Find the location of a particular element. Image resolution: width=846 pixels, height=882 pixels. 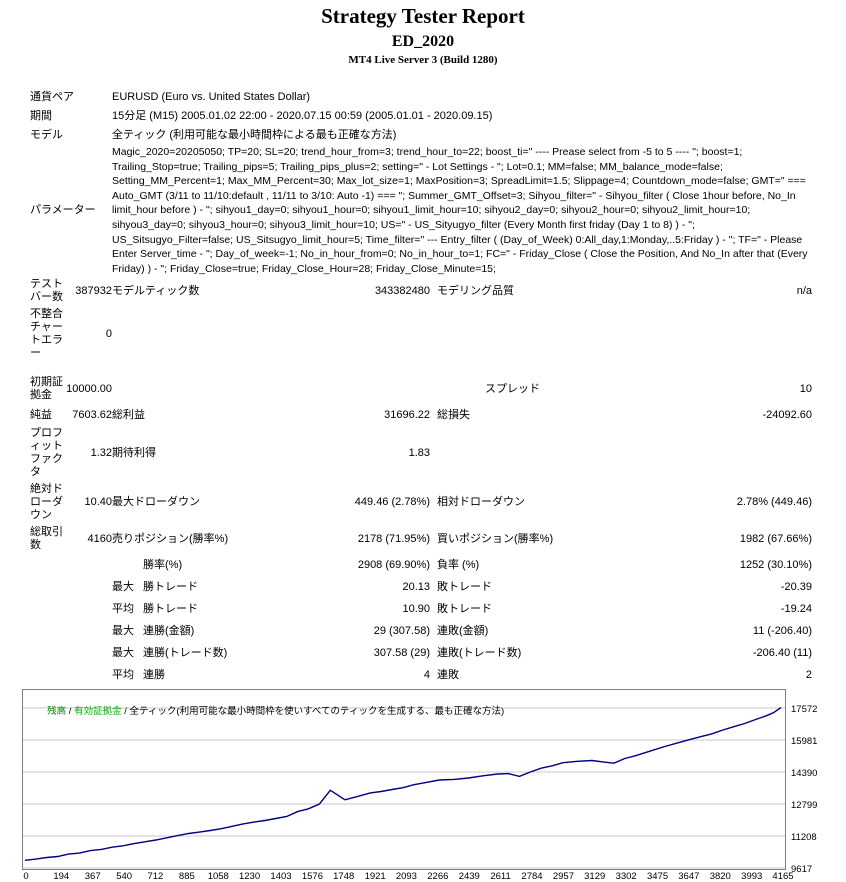

x-axis-label: 3302 is located at coordinates (626, 876).